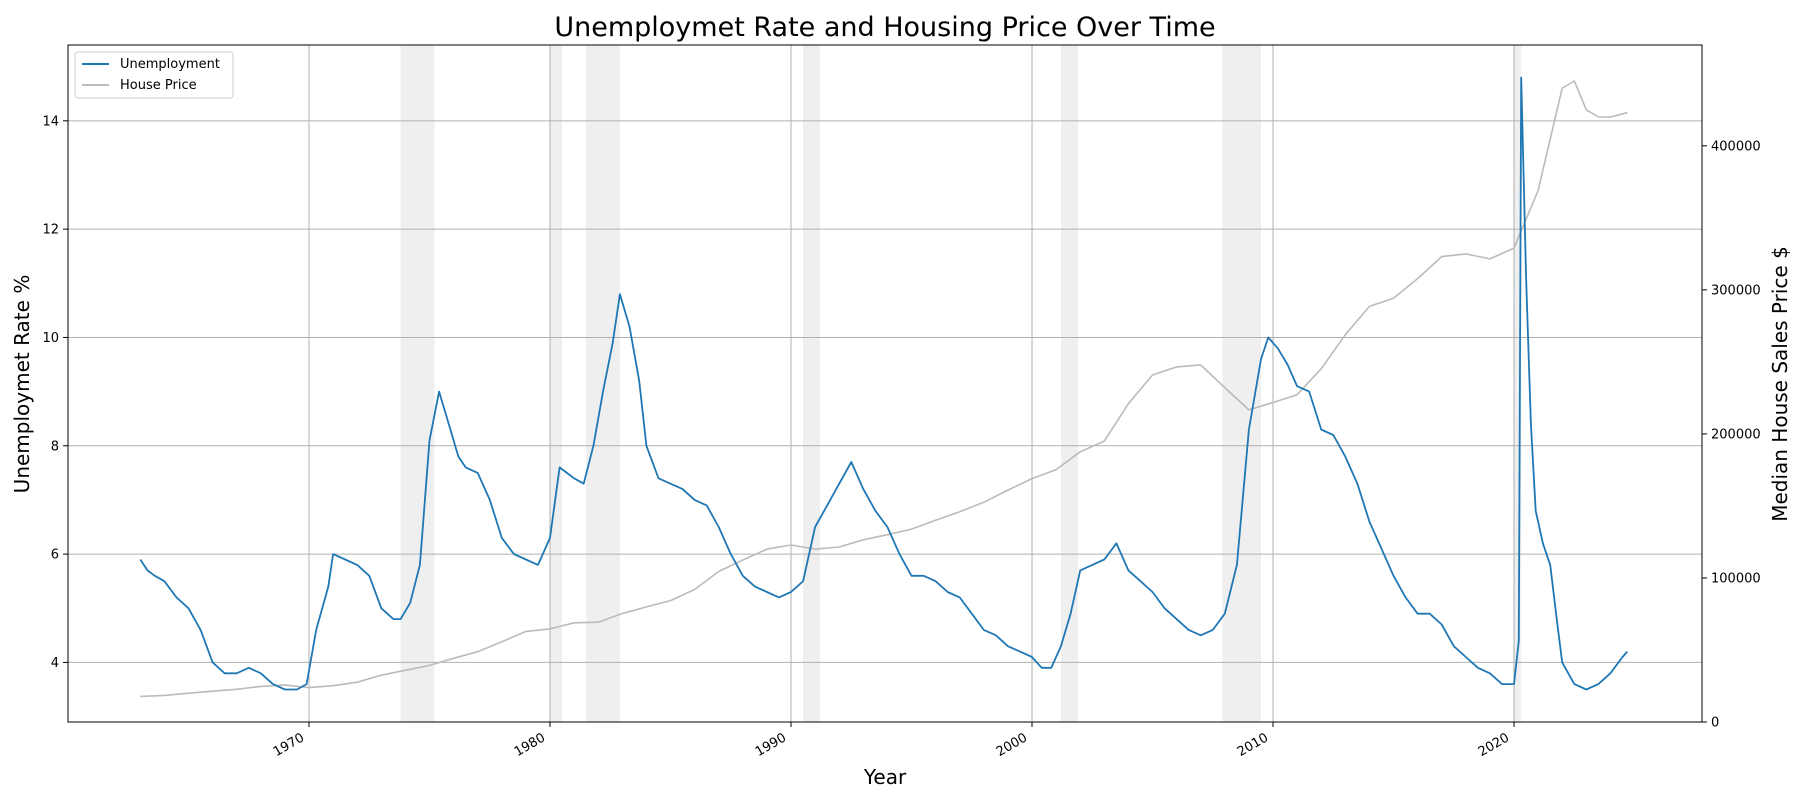 The height and width of the screenshot is (800, 1800). I want to click on x-tick-label: 1980, so click(530, 745).